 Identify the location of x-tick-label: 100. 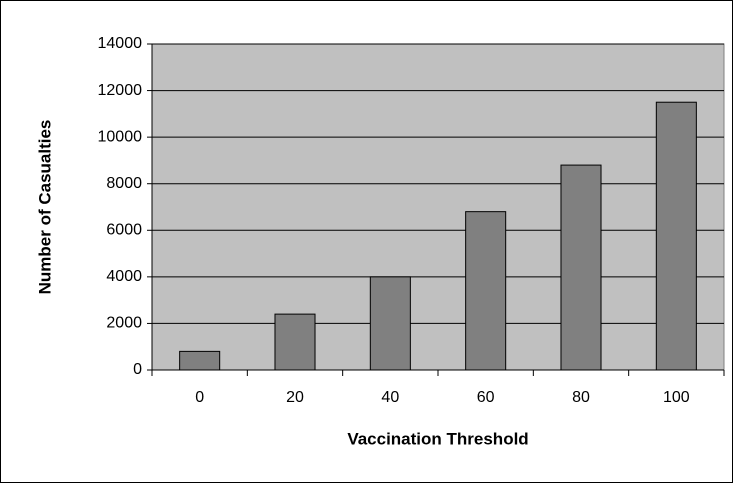
(676, 397).